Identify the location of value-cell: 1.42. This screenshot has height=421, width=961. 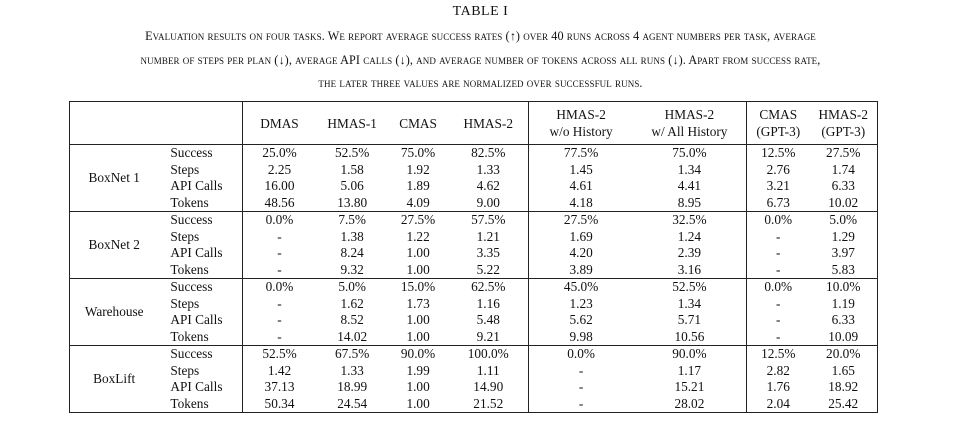
(279, 370).